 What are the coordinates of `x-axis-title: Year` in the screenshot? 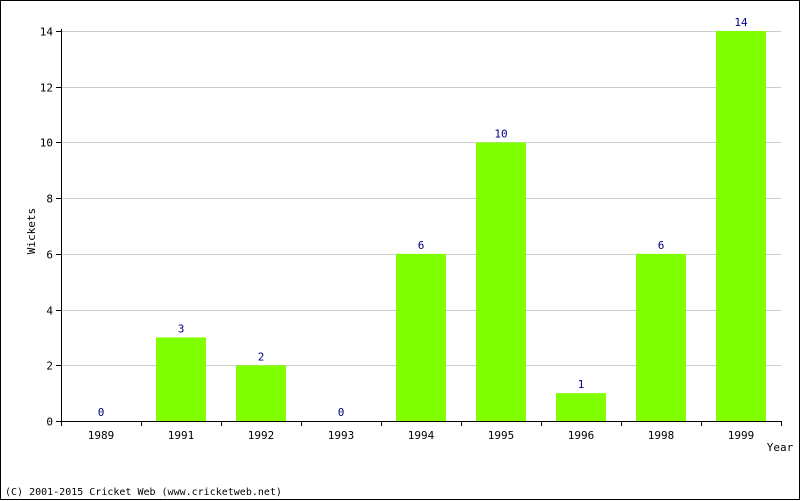 It's located at (780, 447).